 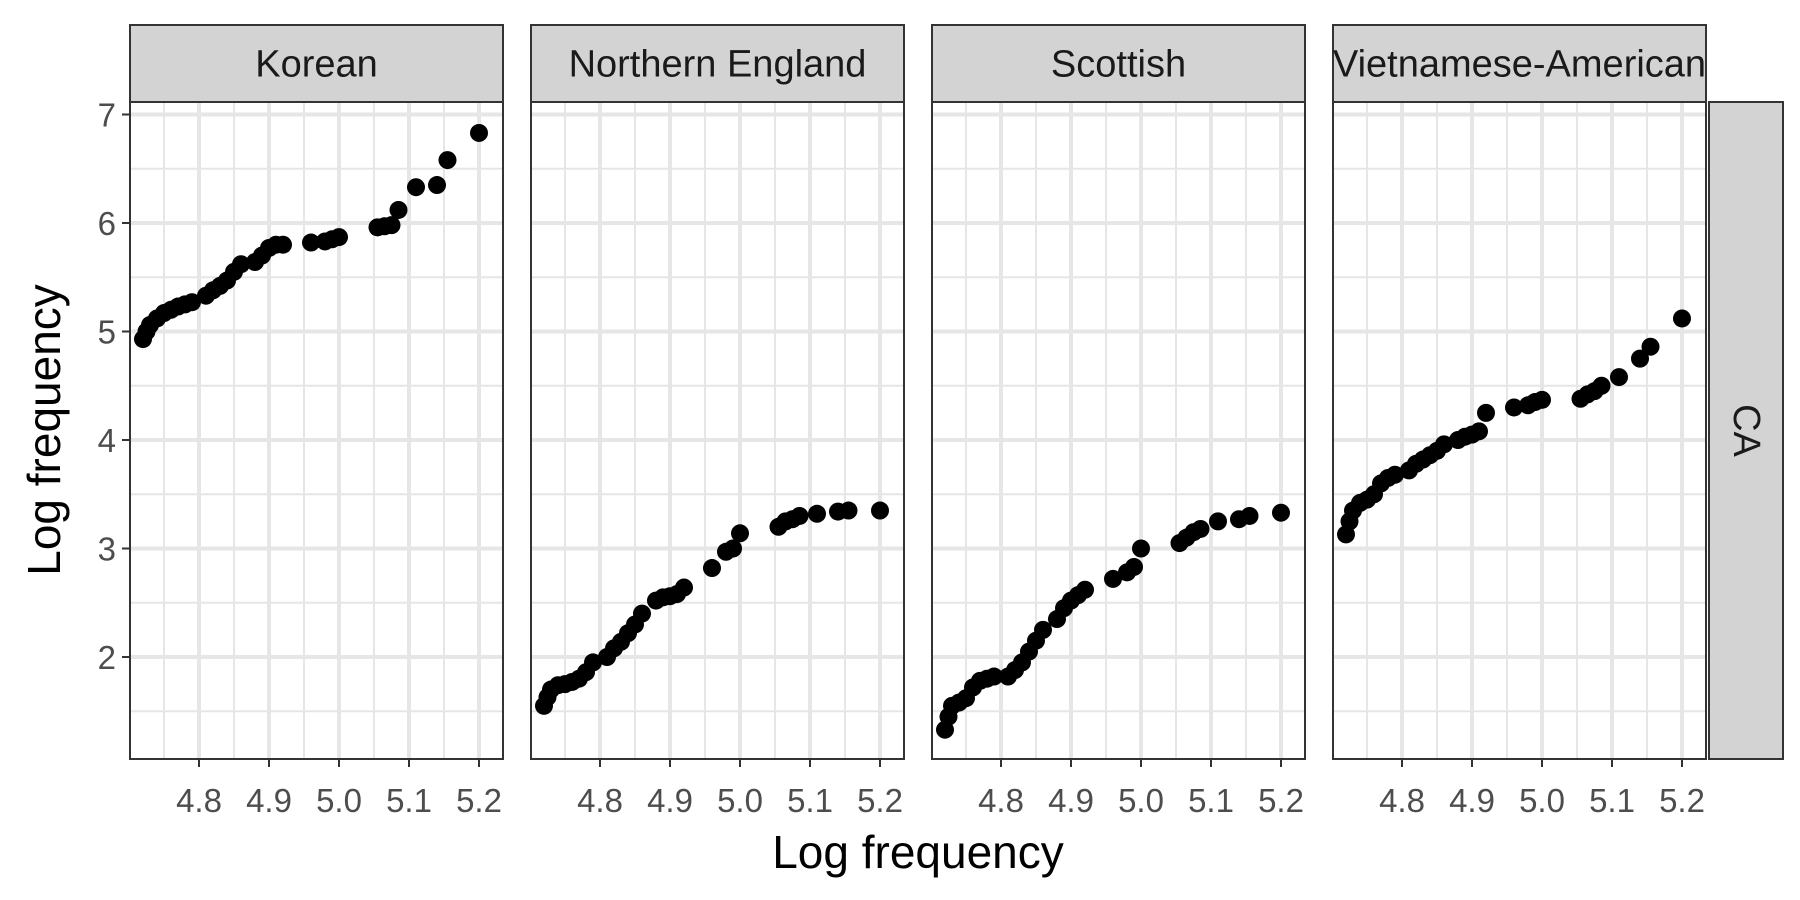 I want to click on y-tick-label: 3, so click(x=107, y=549).